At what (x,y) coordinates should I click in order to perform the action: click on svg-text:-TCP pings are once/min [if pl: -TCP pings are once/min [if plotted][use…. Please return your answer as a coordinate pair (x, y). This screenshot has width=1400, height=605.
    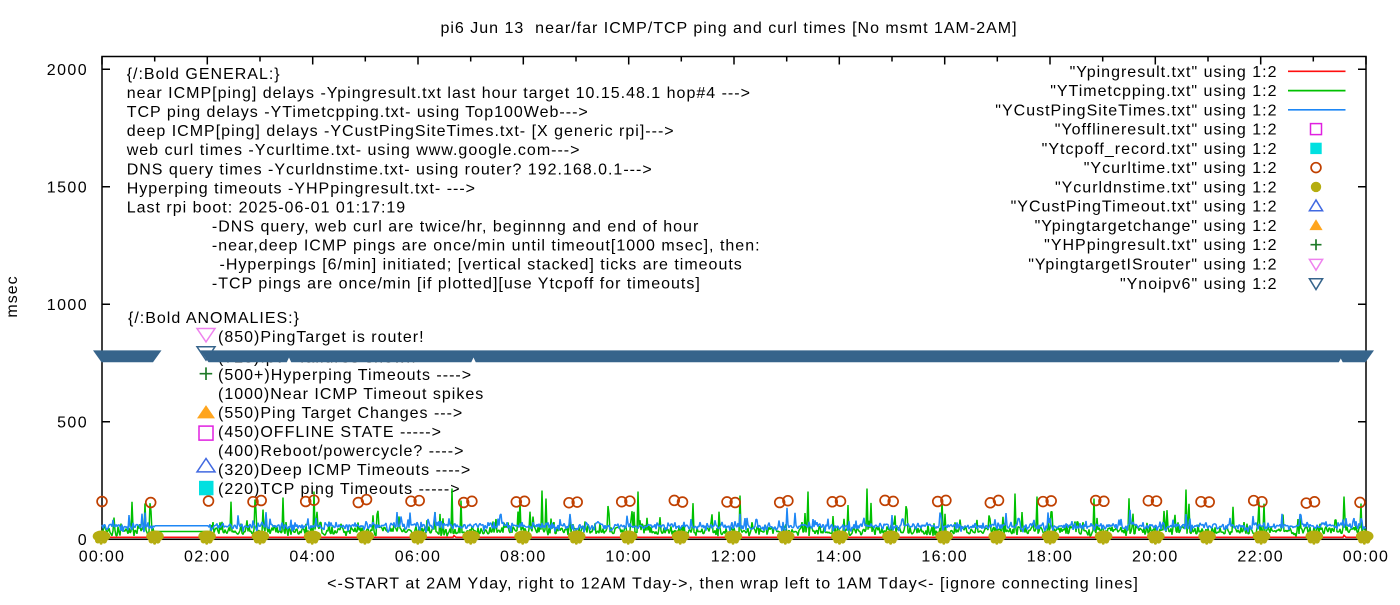
    Looking at the image, I should click on (456, 284).